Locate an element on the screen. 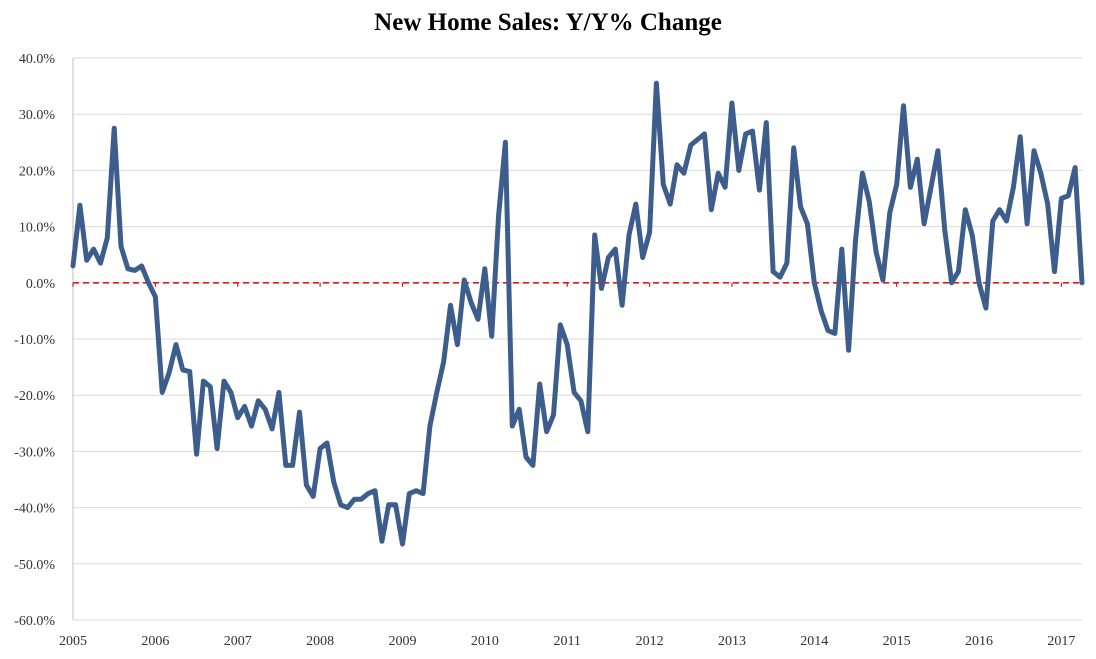  y-tick-label: -60.0% is located at coordinates (34, 621).